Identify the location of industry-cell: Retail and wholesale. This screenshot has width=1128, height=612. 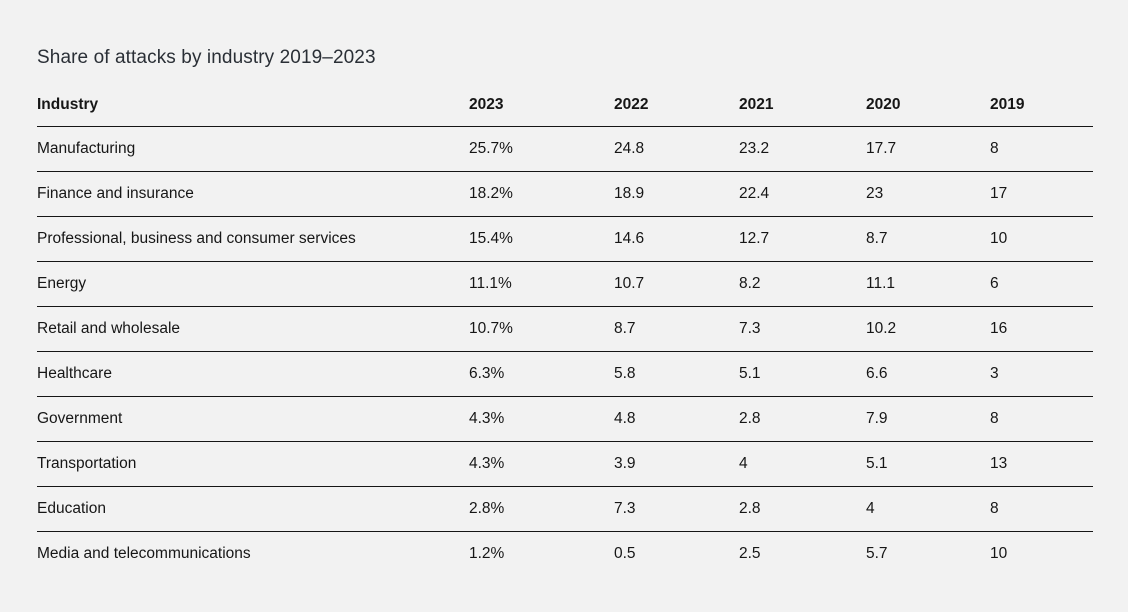
(253, 329).